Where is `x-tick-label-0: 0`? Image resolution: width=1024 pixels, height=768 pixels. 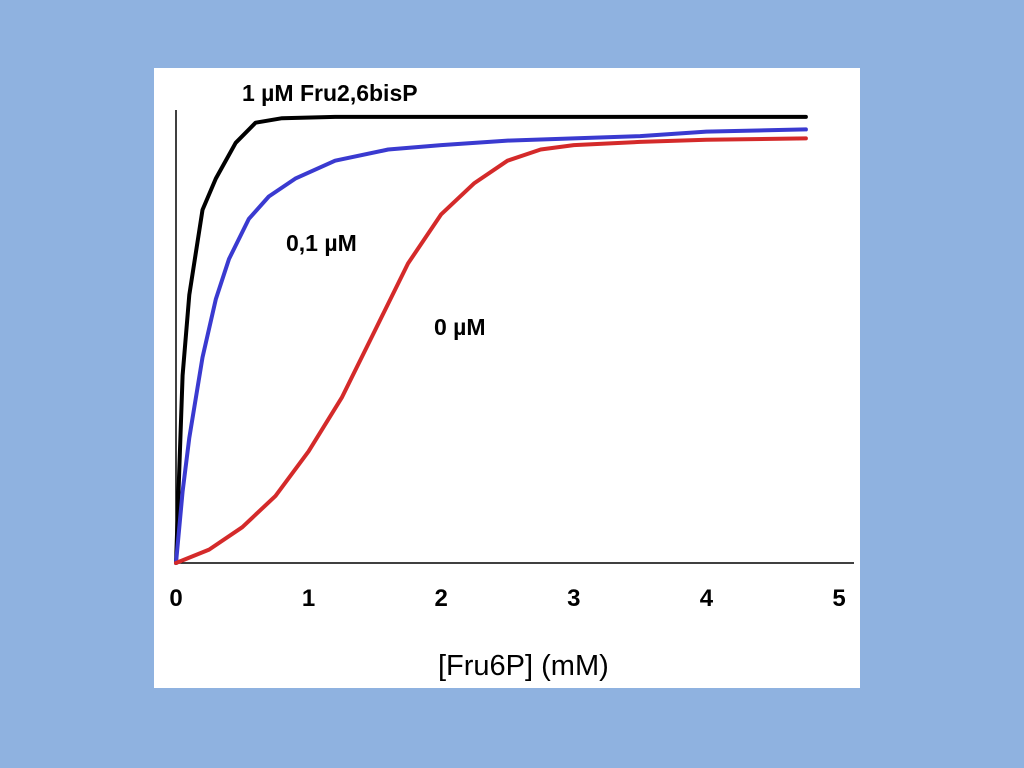
x-tick-label-0: 0 is located at coordinates (175, 598).